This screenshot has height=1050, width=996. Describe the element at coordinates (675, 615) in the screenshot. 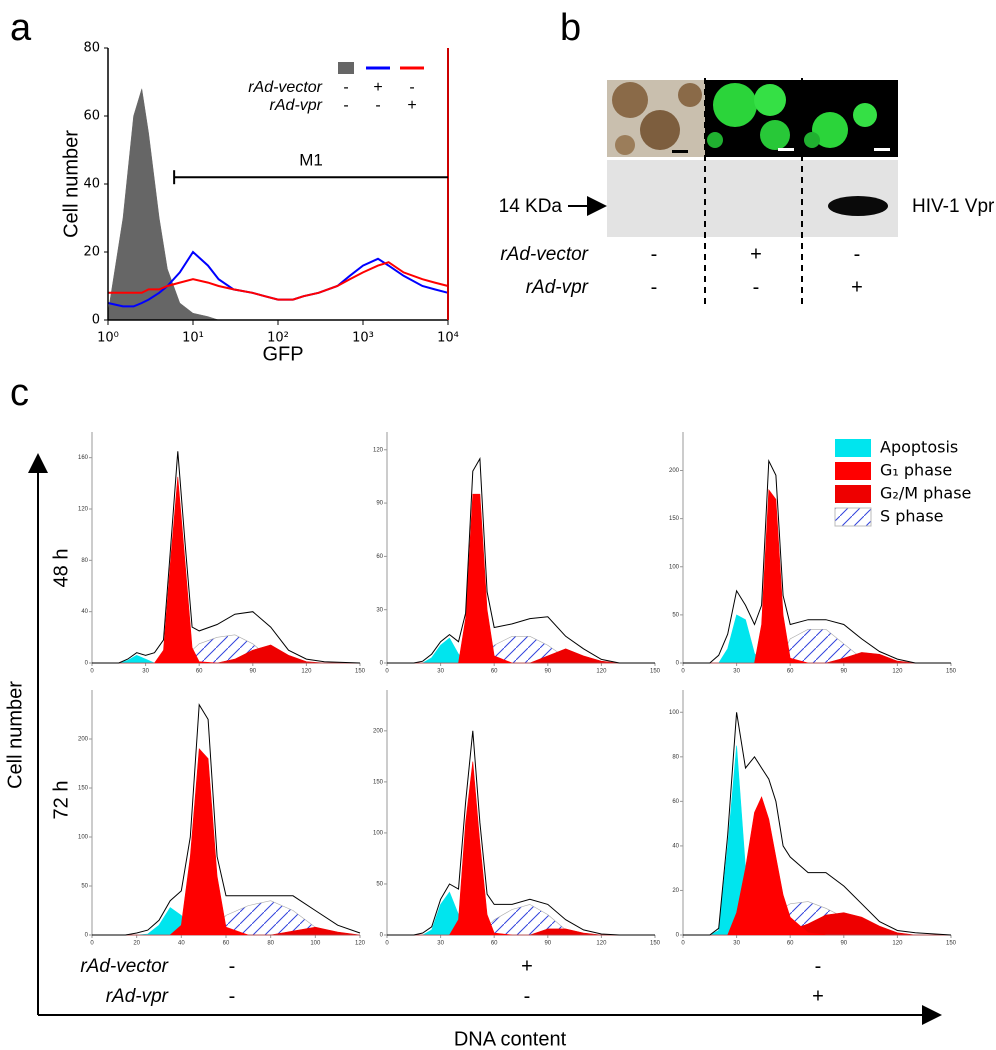

I see `y-tick-label: 50` at that location.